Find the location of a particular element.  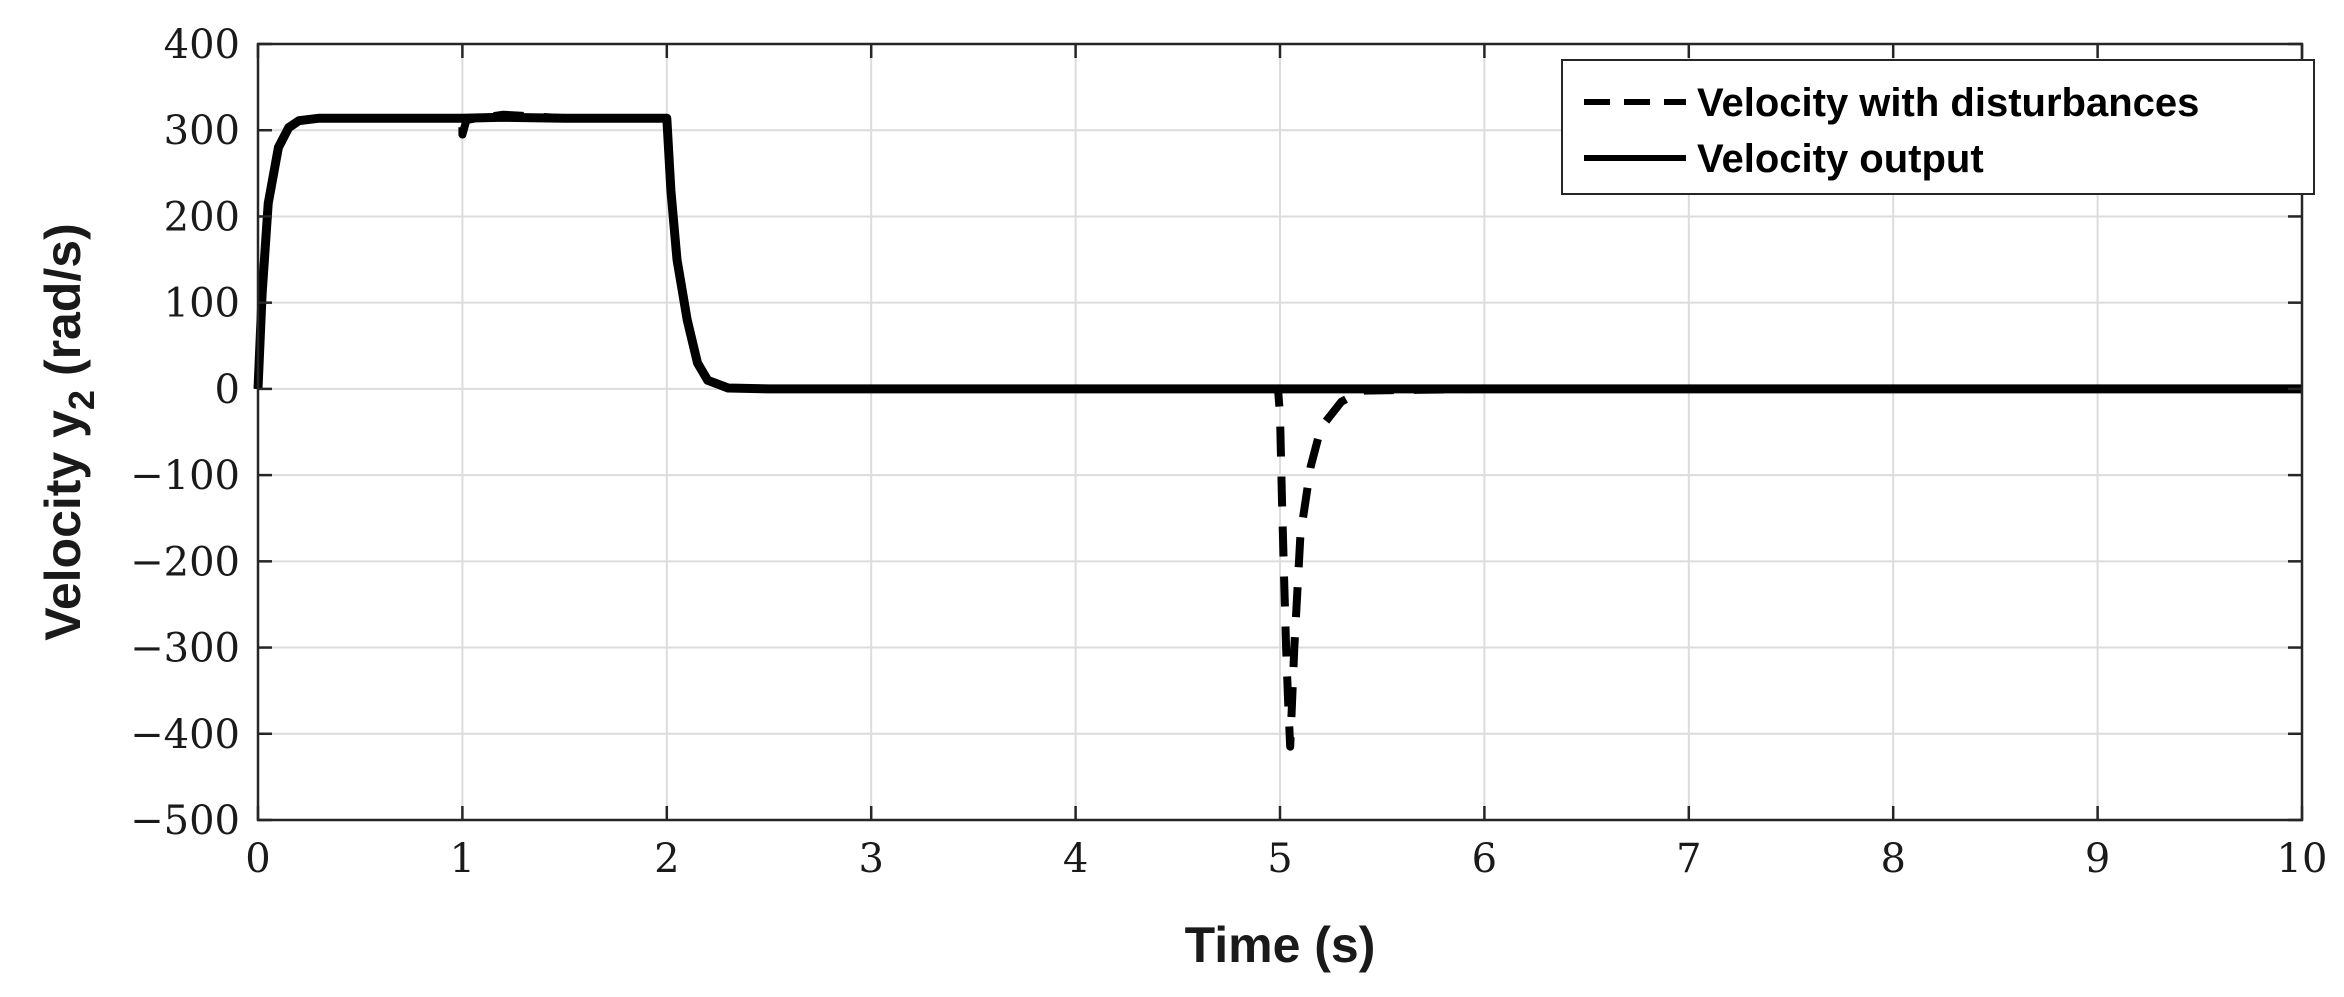

x-tick-label: 9 is located at coordinates (2097, 859).